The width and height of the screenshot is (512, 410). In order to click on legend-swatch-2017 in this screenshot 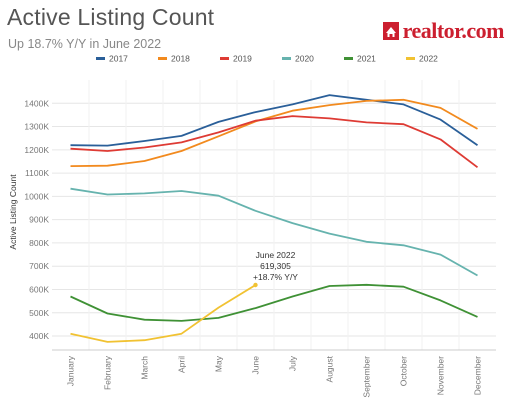, I will do `click(100, 58)`.